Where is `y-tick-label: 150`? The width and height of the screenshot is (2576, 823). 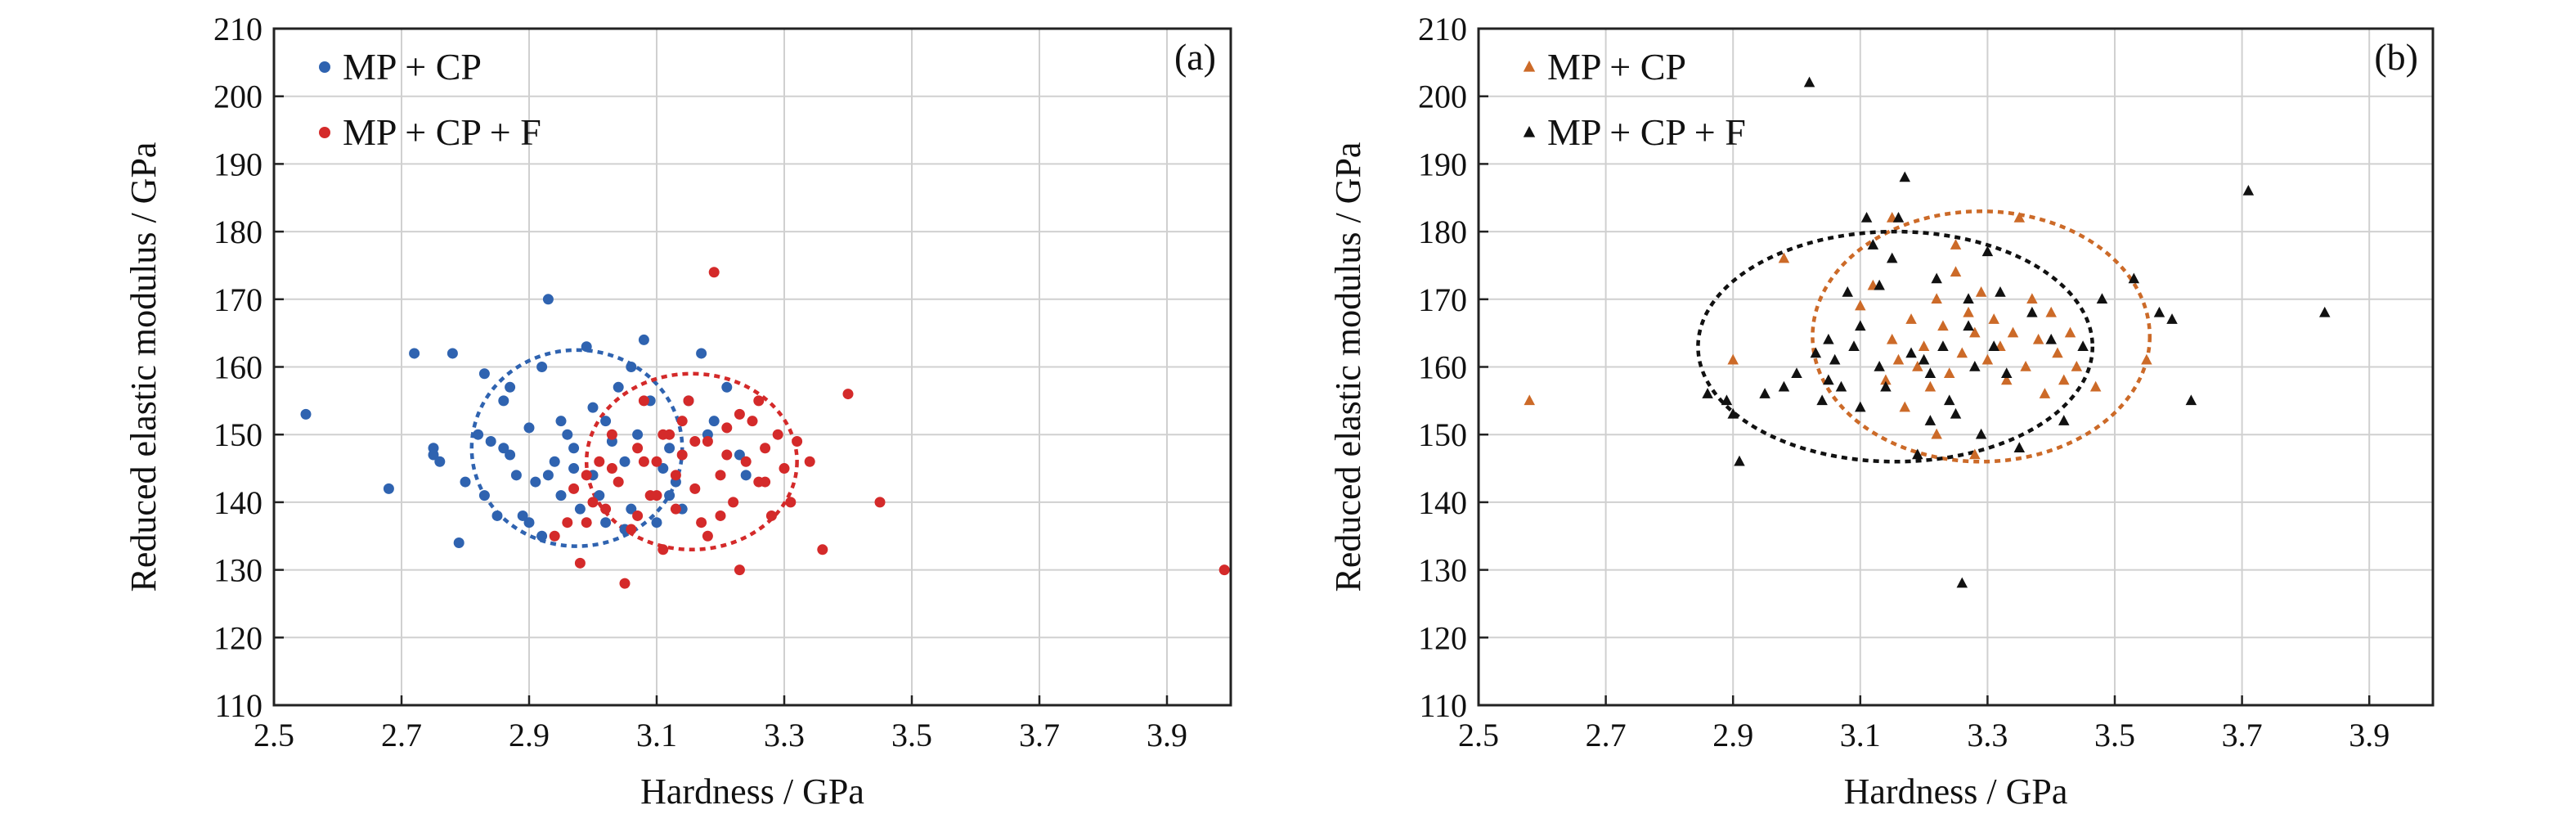 y-tick-label: 150 is located at coordinates (238, 434).